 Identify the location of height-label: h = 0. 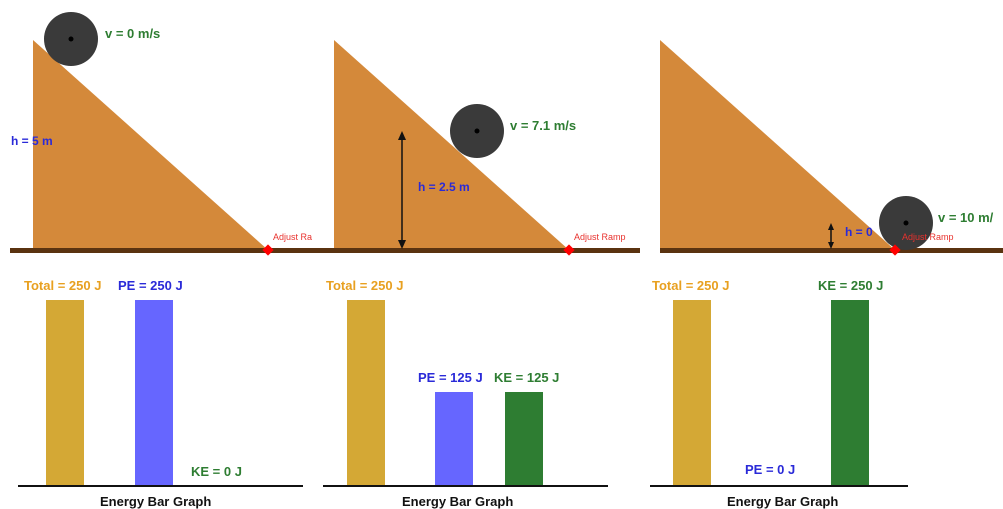
(859, 232).